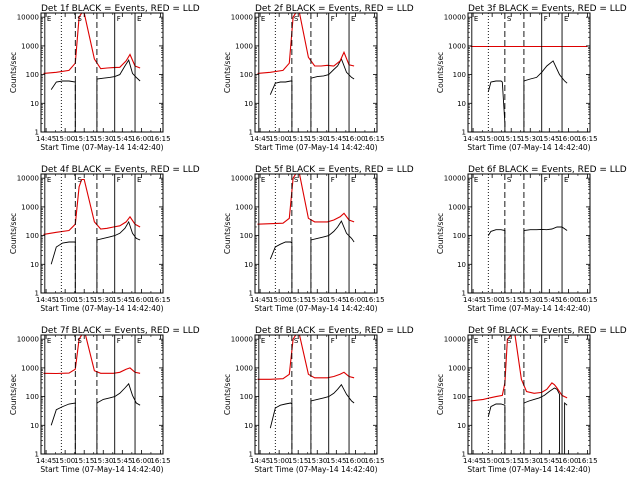  Describe the element at coordinates (334, 331) in the screenshot. I see `panel-title: Det 8f BLACK = Events, RED = LLD` at that location.